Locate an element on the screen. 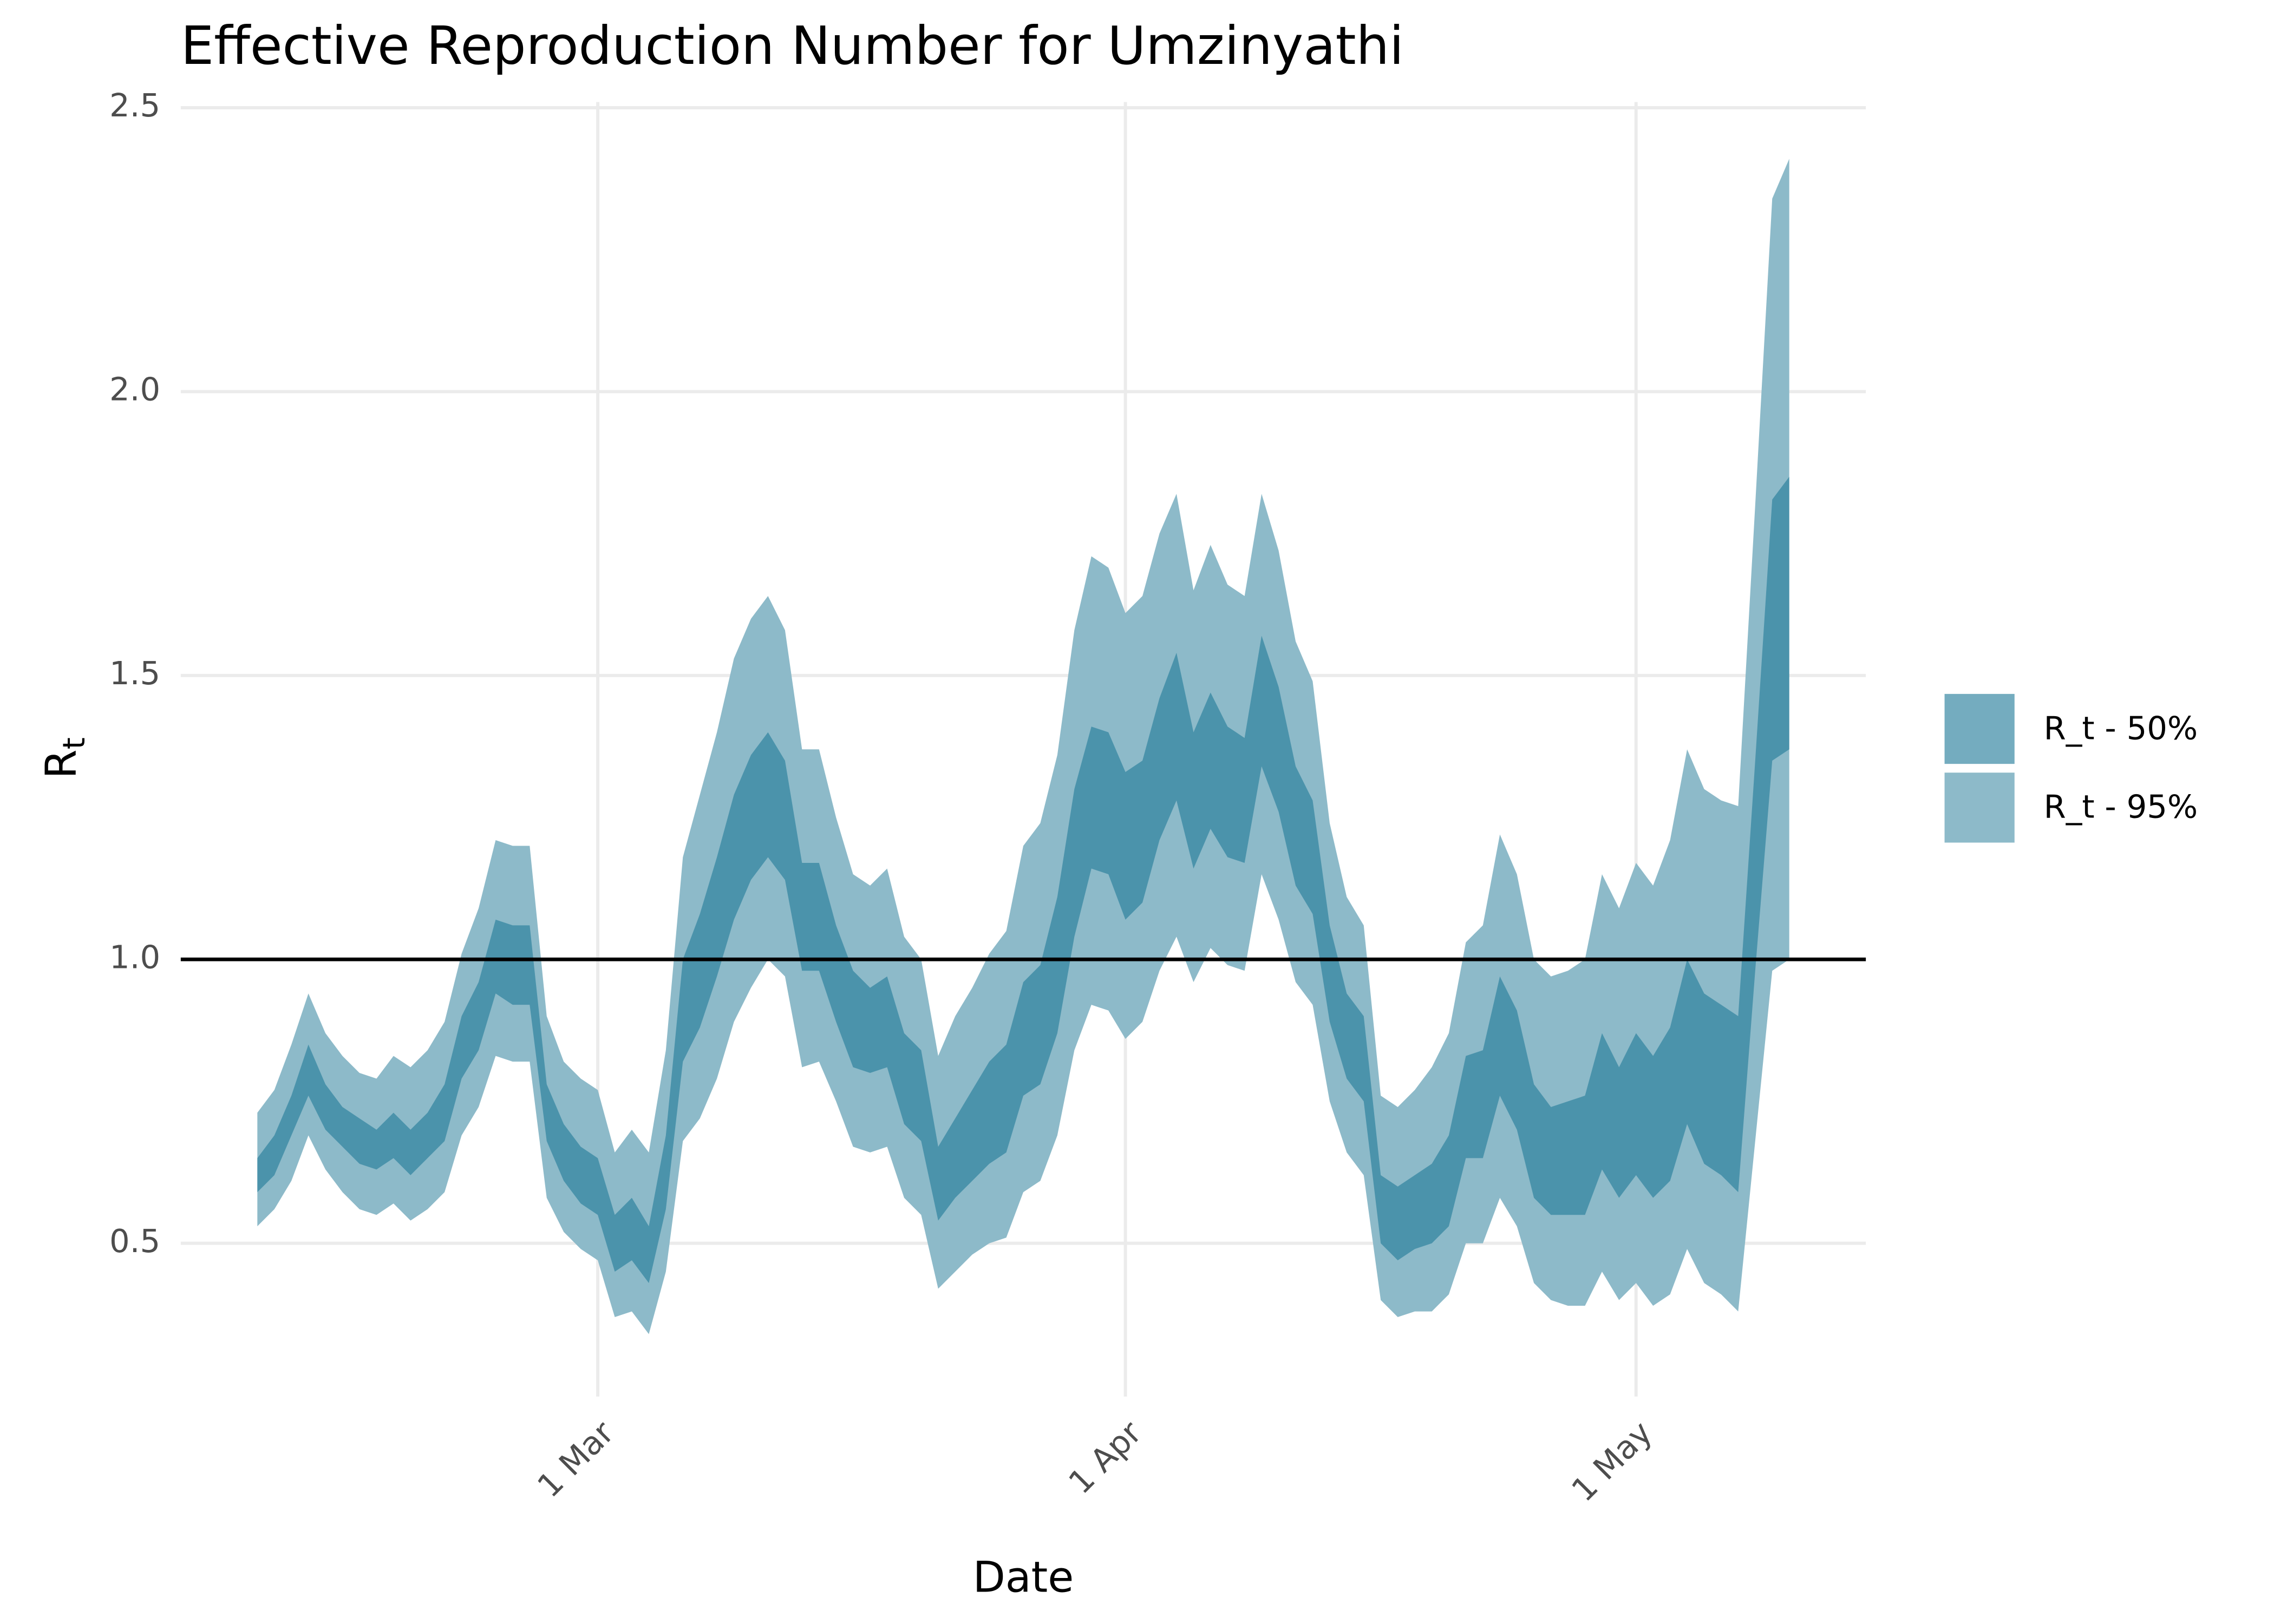 The width and height of the screenshot is (2274, 1624). y-axis-title: Rt is located at coordinates (65, 757).